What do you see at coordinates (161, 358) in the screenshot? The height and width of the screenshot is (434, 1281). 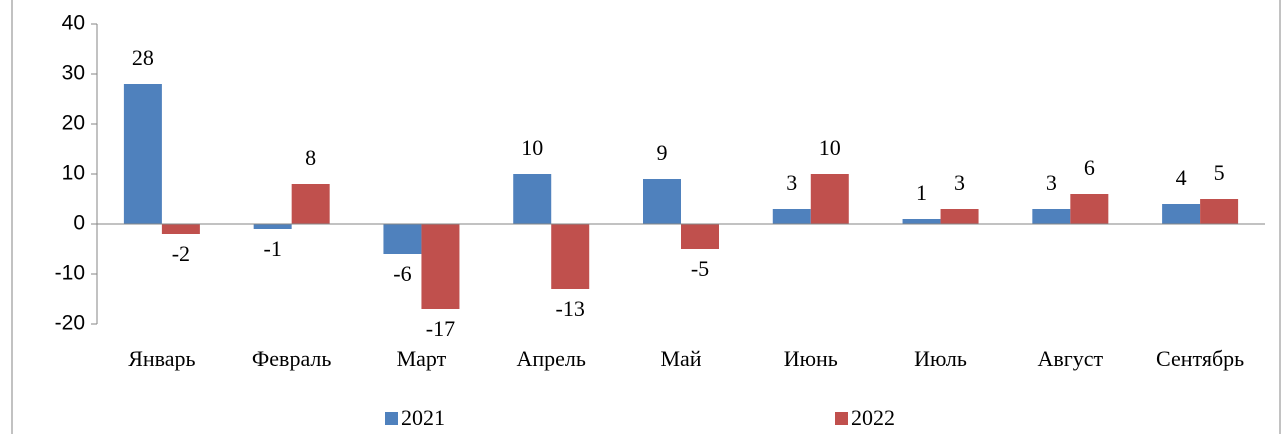 I see `x-tick-label: Январь` at bounding box center [161, 358].